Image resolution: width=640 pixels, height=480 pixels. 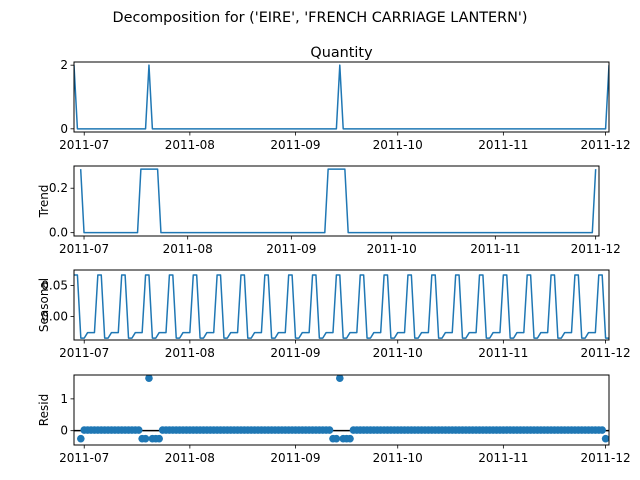 I want to click on y-tick-label: 0.00, so click(x=54, y=316).